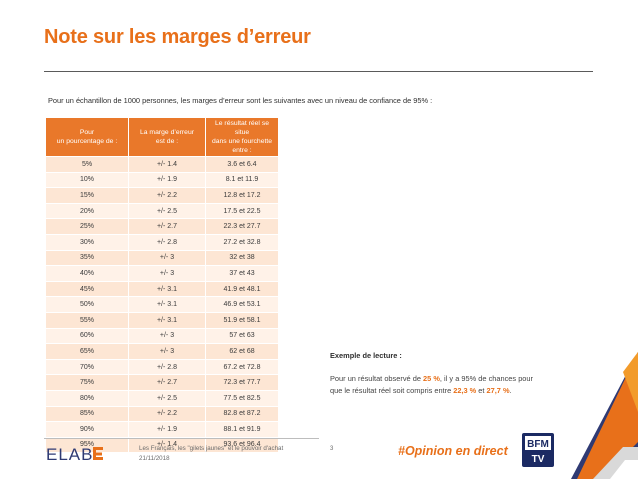 The image size is (638, 479). I want to click on table-row: 25% +/- 2.7 22.3 et 27.7, so click(162, 226).